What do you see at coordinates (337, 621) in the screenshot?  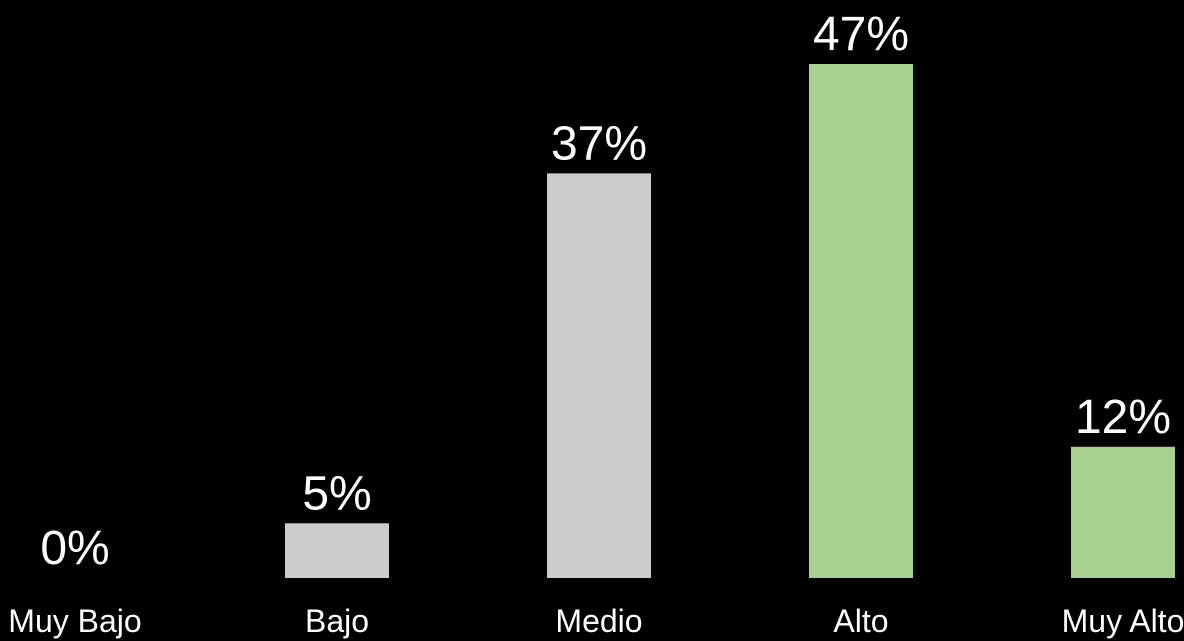 I see `category-label-bajo: Bajo` at bounding box center [337, 621].